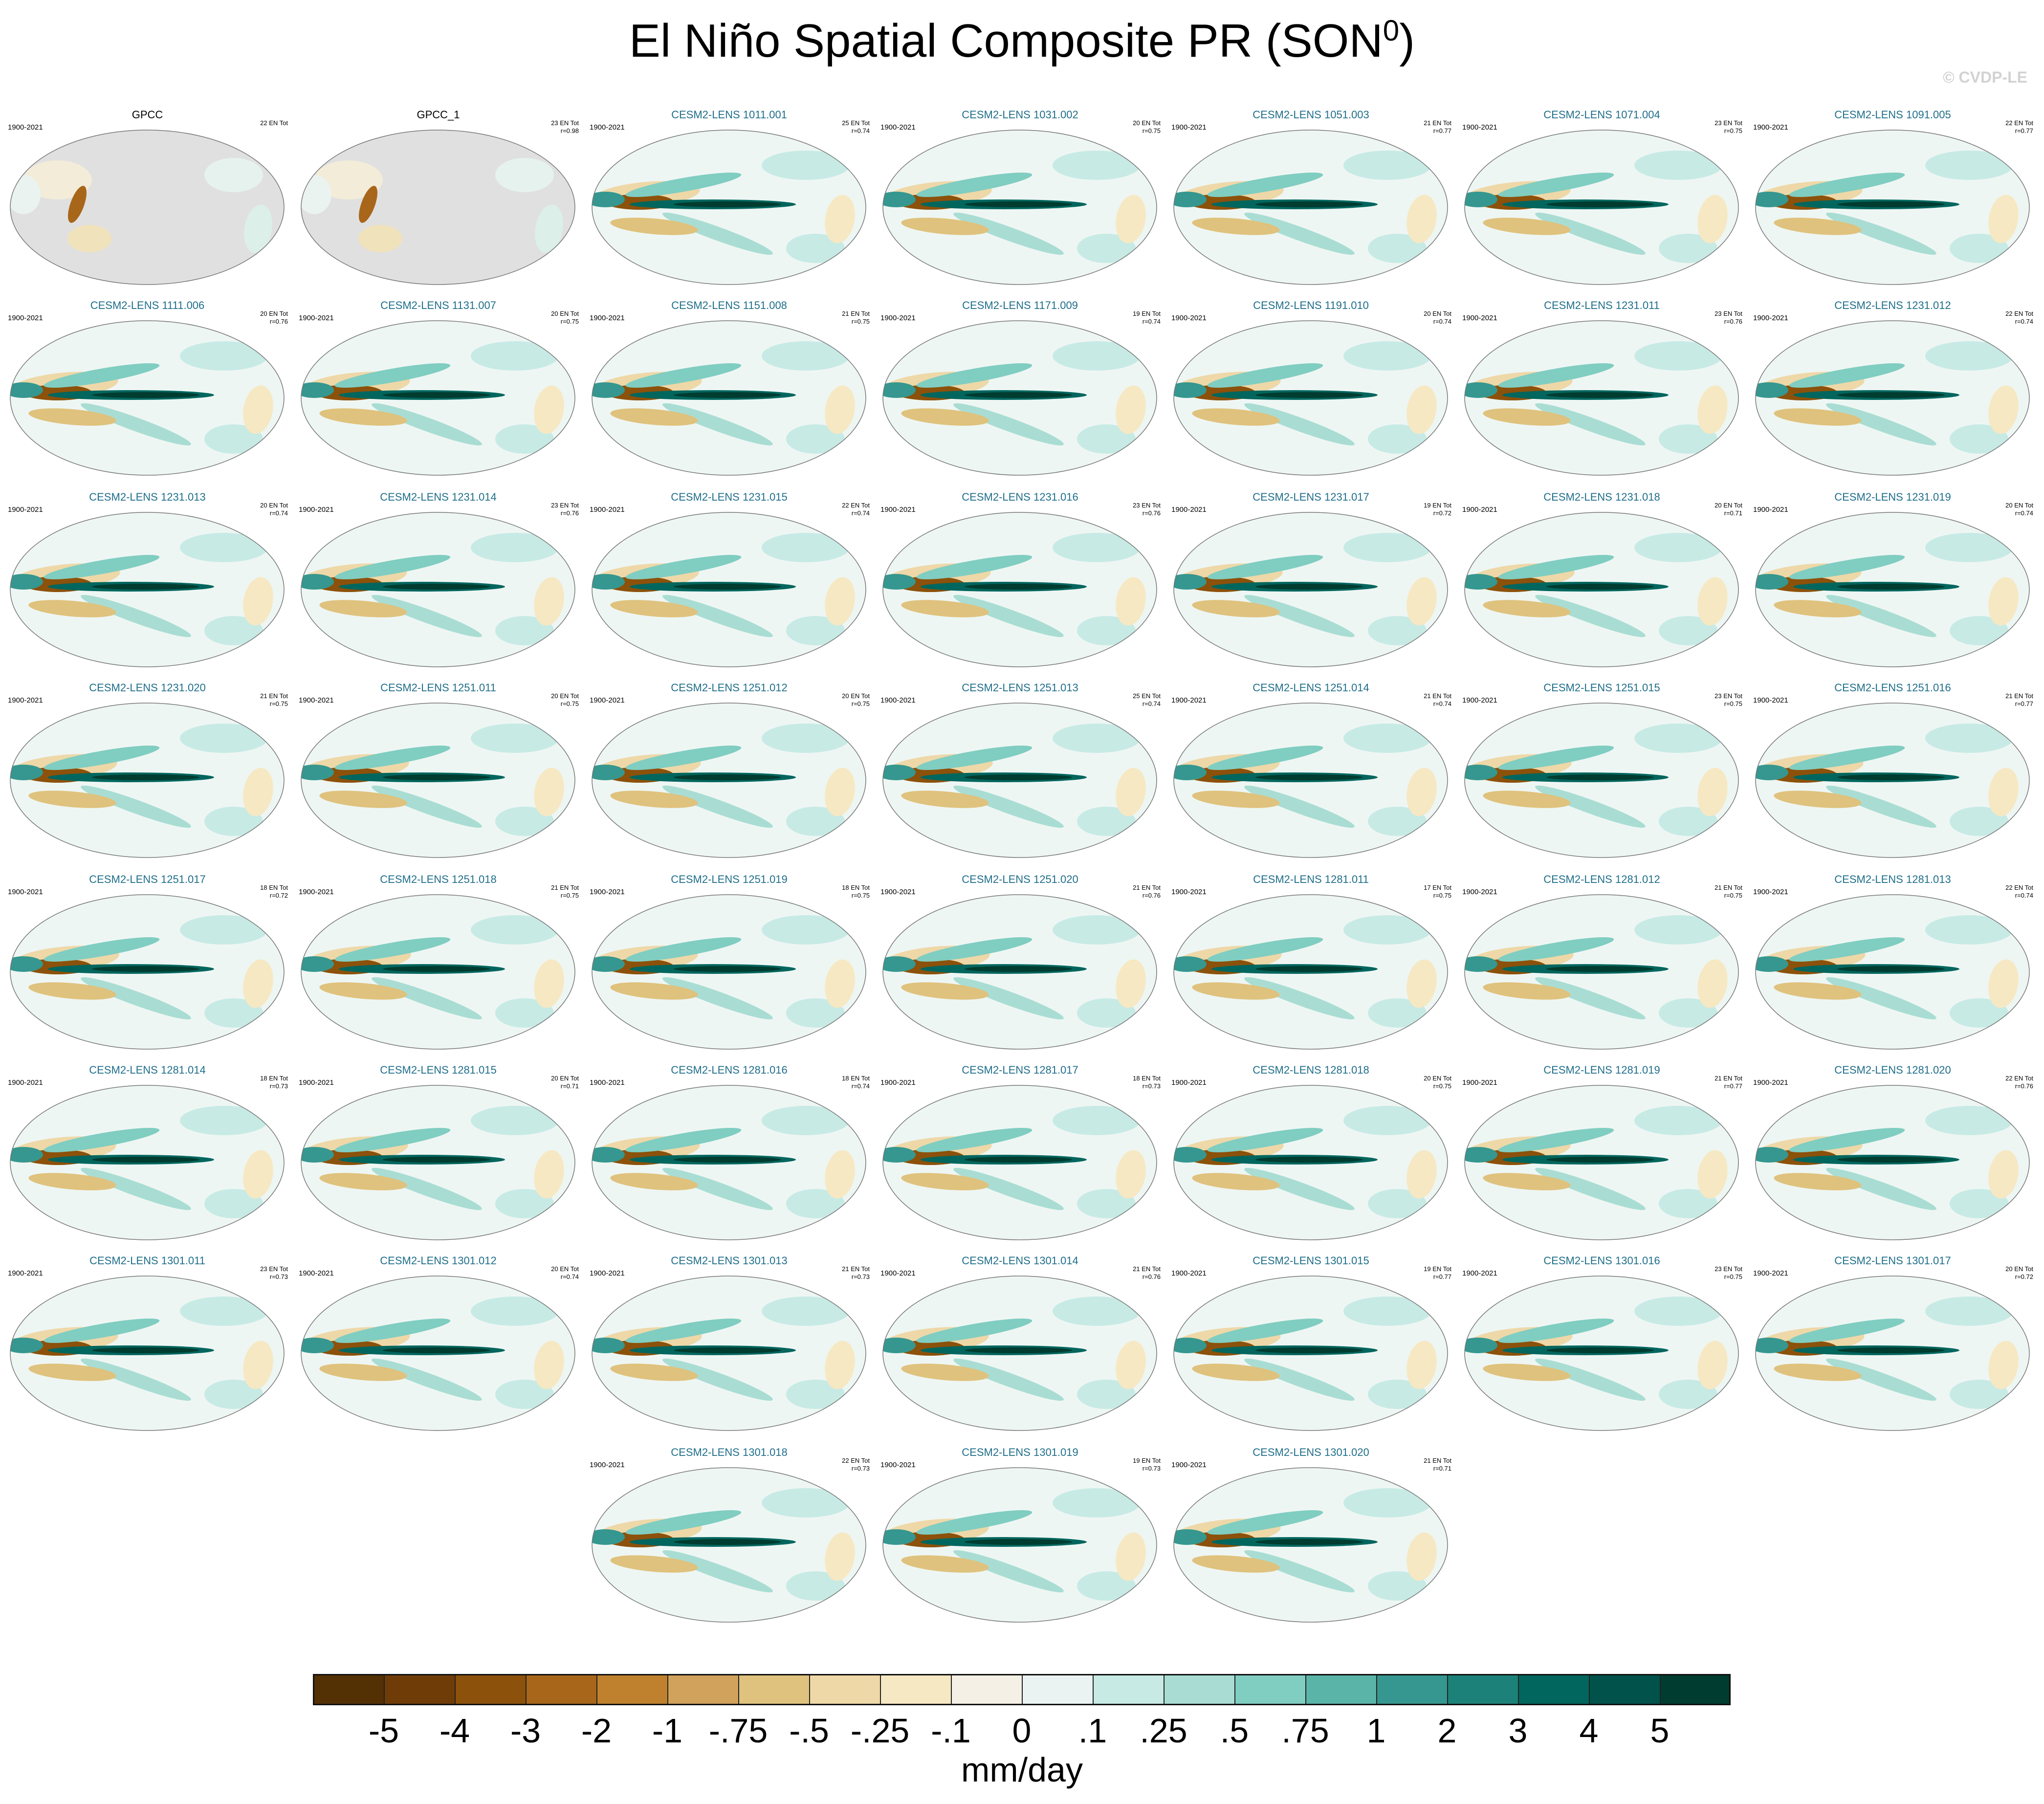 The width and height of the screenshot is (2044, 1804). Describe the element at coordinates (1147, 887) in the screenshot. I see `panel-event-count: 21 EN Tot` at that location.